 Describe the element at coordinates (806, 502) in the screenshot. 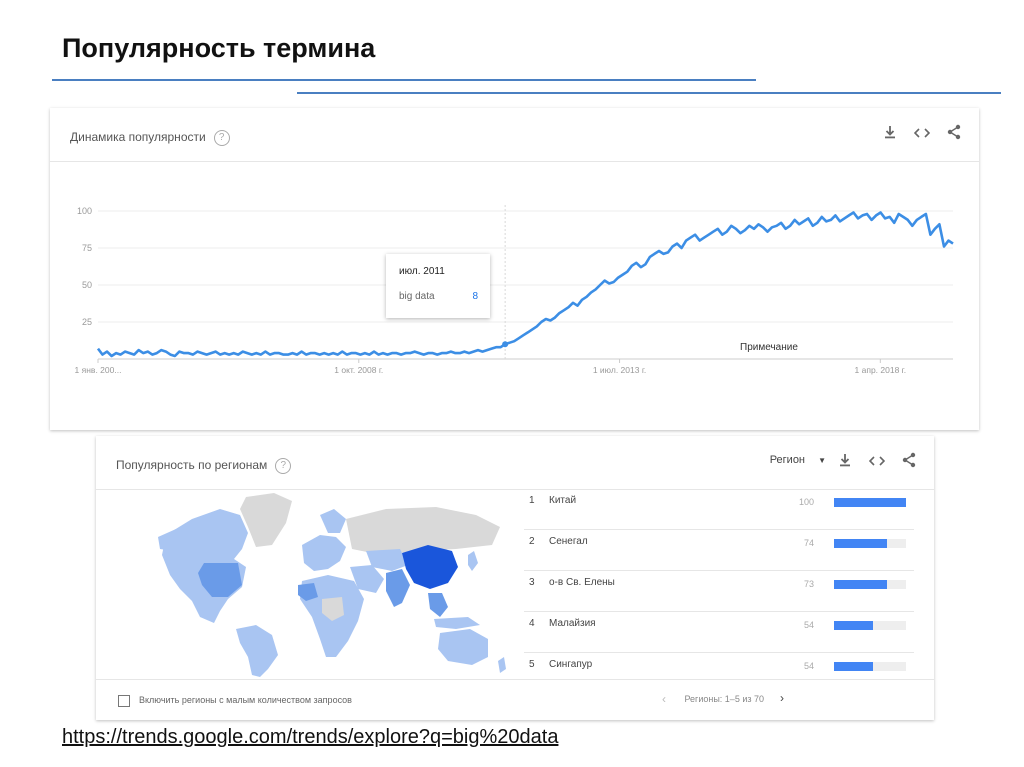

I see `region-value: 100` at that location.